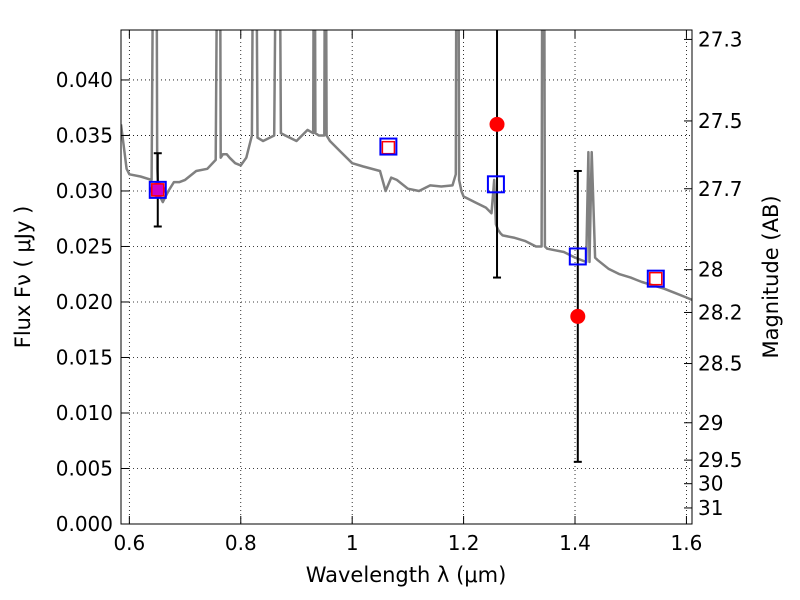 This screenshot has height=600, width=800. I want to click on y2-tick-label: 29.5, so click(720, 460).